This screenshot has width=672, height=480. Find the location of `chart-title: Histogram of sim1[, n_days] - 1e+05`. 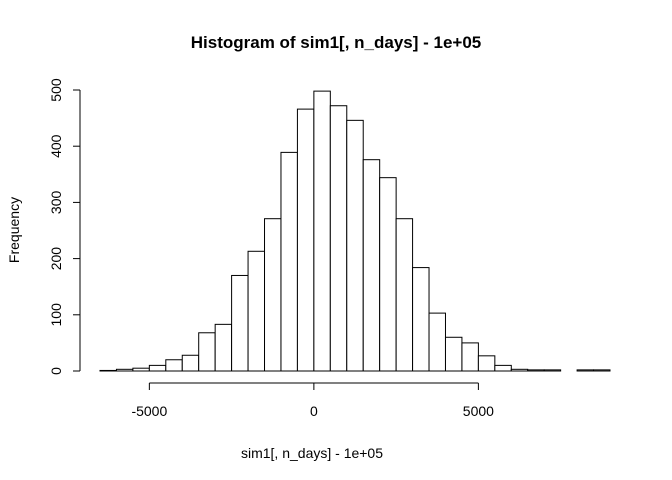

chart-title: Histogram of sim1[, n_days] - 1e+05 is located at coordinates (336, 42).